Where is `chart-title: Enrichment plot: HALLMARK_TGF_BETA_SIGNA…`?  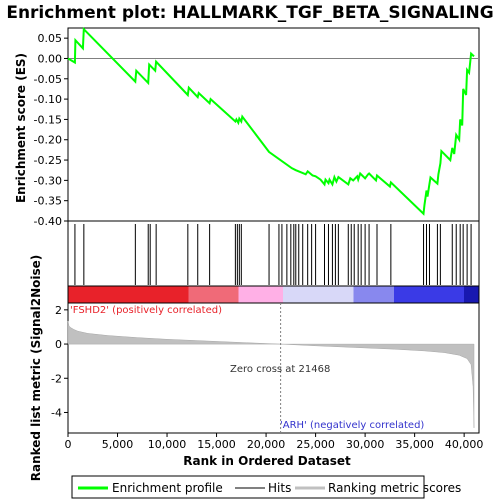
chart-title: Enrichment plot: HALLMARK_TGF_BETA_SIGNA… is located at coordinates (249, 13).